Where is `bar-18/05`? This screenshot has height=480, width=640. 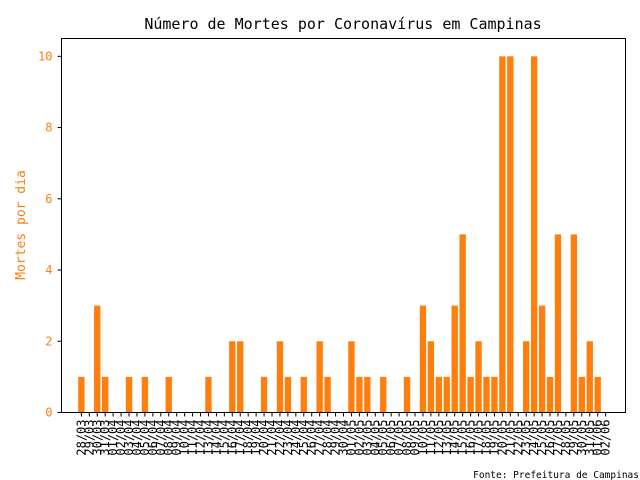
bar-18/05 is located at coordinates (486, 394).